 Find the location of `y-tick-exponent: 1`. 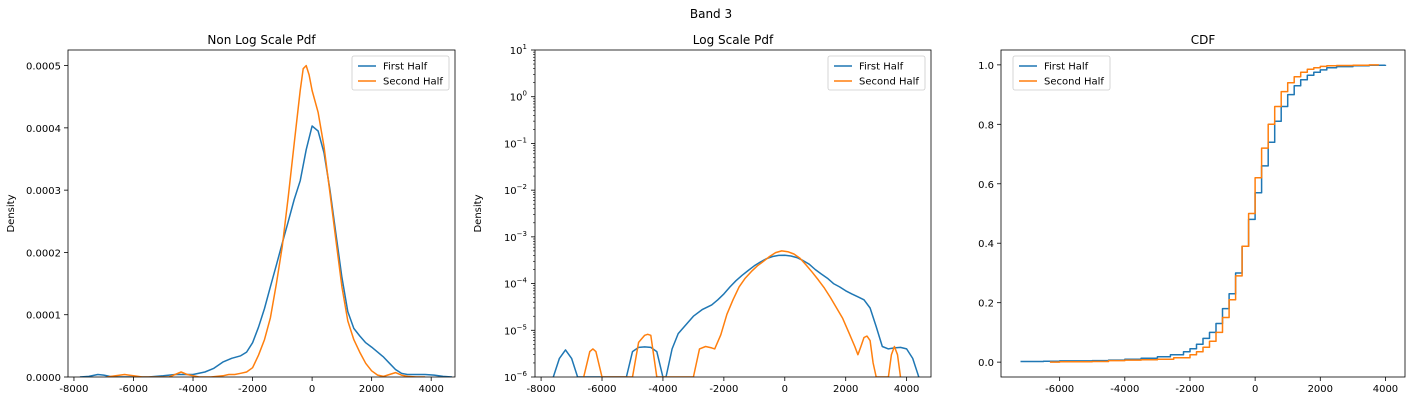

y-tick-exponent: 1 is located at coordinates (525, 47).